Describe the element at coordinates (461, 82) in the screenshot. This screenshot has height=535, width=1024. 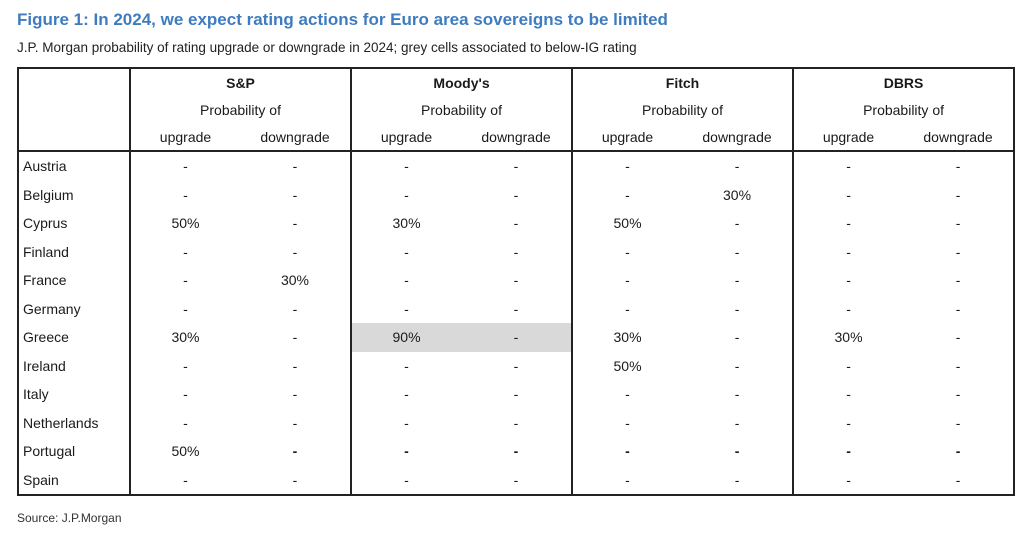
I see `agency-header-moodys: Moody's` at that location.